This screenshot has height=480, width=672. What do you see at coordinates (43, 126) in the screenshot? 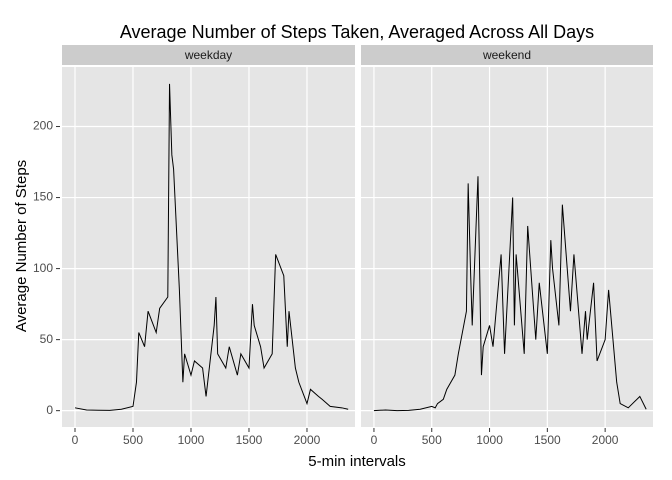
I see `y-tick-label: 200` at bounding box center [43, 126].